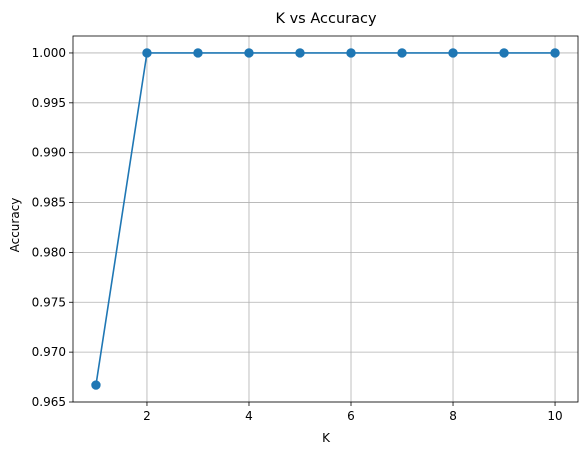 This screenshot has width=584, height=455. What do you see at coordinates (49, 402) in the screenshot?
I see `y-tick-label: 0.965` at bounding box center [49, 402].